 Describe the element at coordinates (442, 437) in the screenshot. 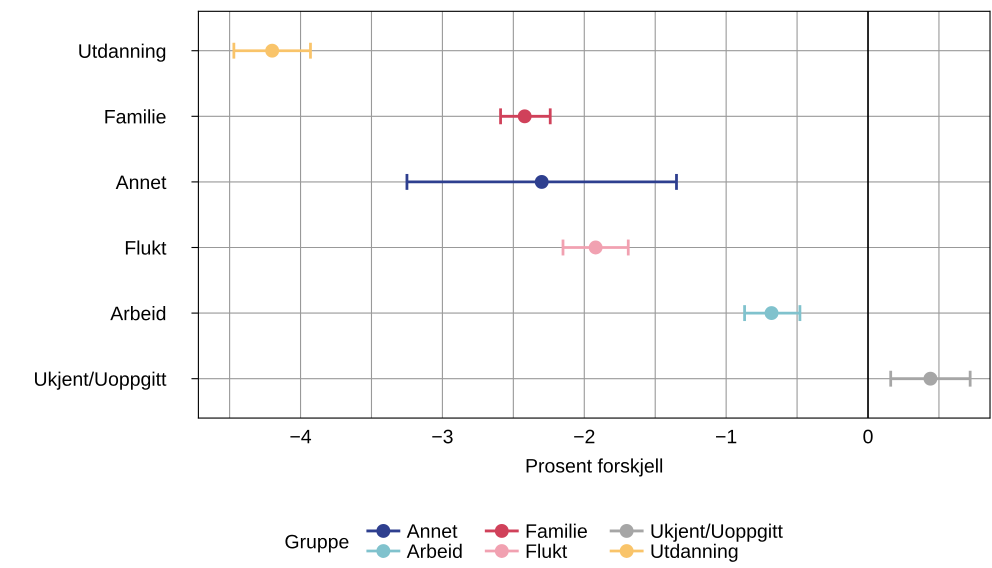

I see `x-tick-label: −3` at that location.